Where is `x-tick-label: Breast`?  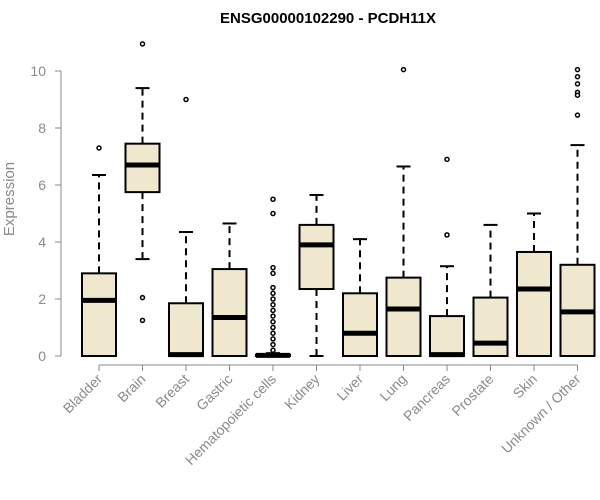 x-tick-label: Breast is located at coordinates (172, 391).